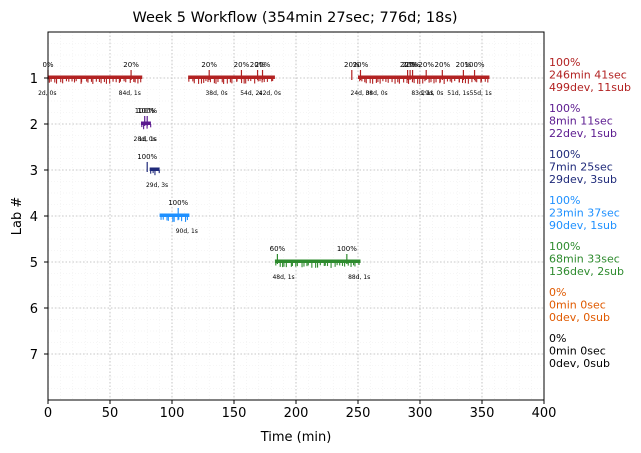 This screenshot has height=453, width=641. What do you see at coordinates (296, 413) in the screenshot?
I see `x-tick-label: 200` at bounding box center [296, 413].